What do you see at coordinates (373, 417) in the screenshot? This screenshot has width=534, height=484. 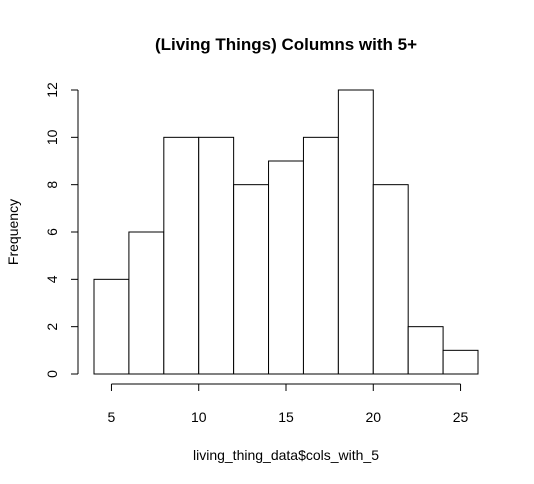 I see `x-tick-label-3: 20` at bounding box center [373, 417].